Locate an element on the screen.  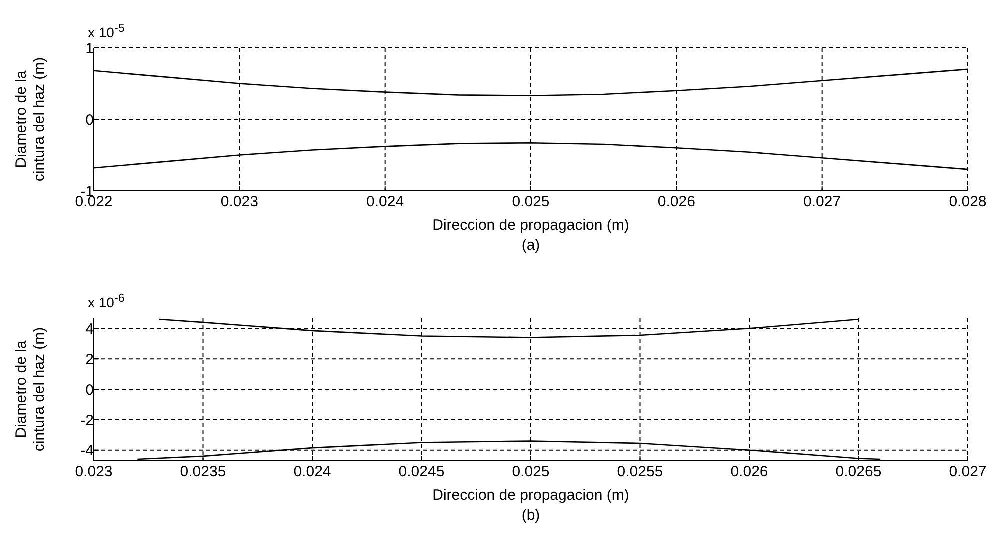
x-tick-label: 0.0255 is located at coordinates (640, 472).